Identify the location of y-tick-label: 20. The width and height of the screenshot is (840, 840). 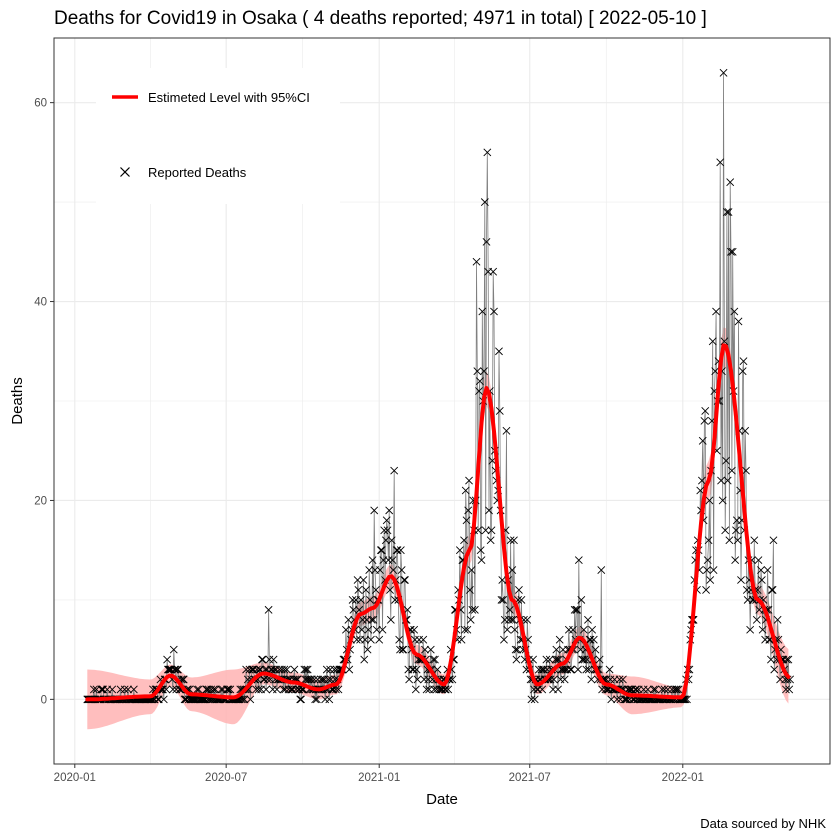
(40, 501).